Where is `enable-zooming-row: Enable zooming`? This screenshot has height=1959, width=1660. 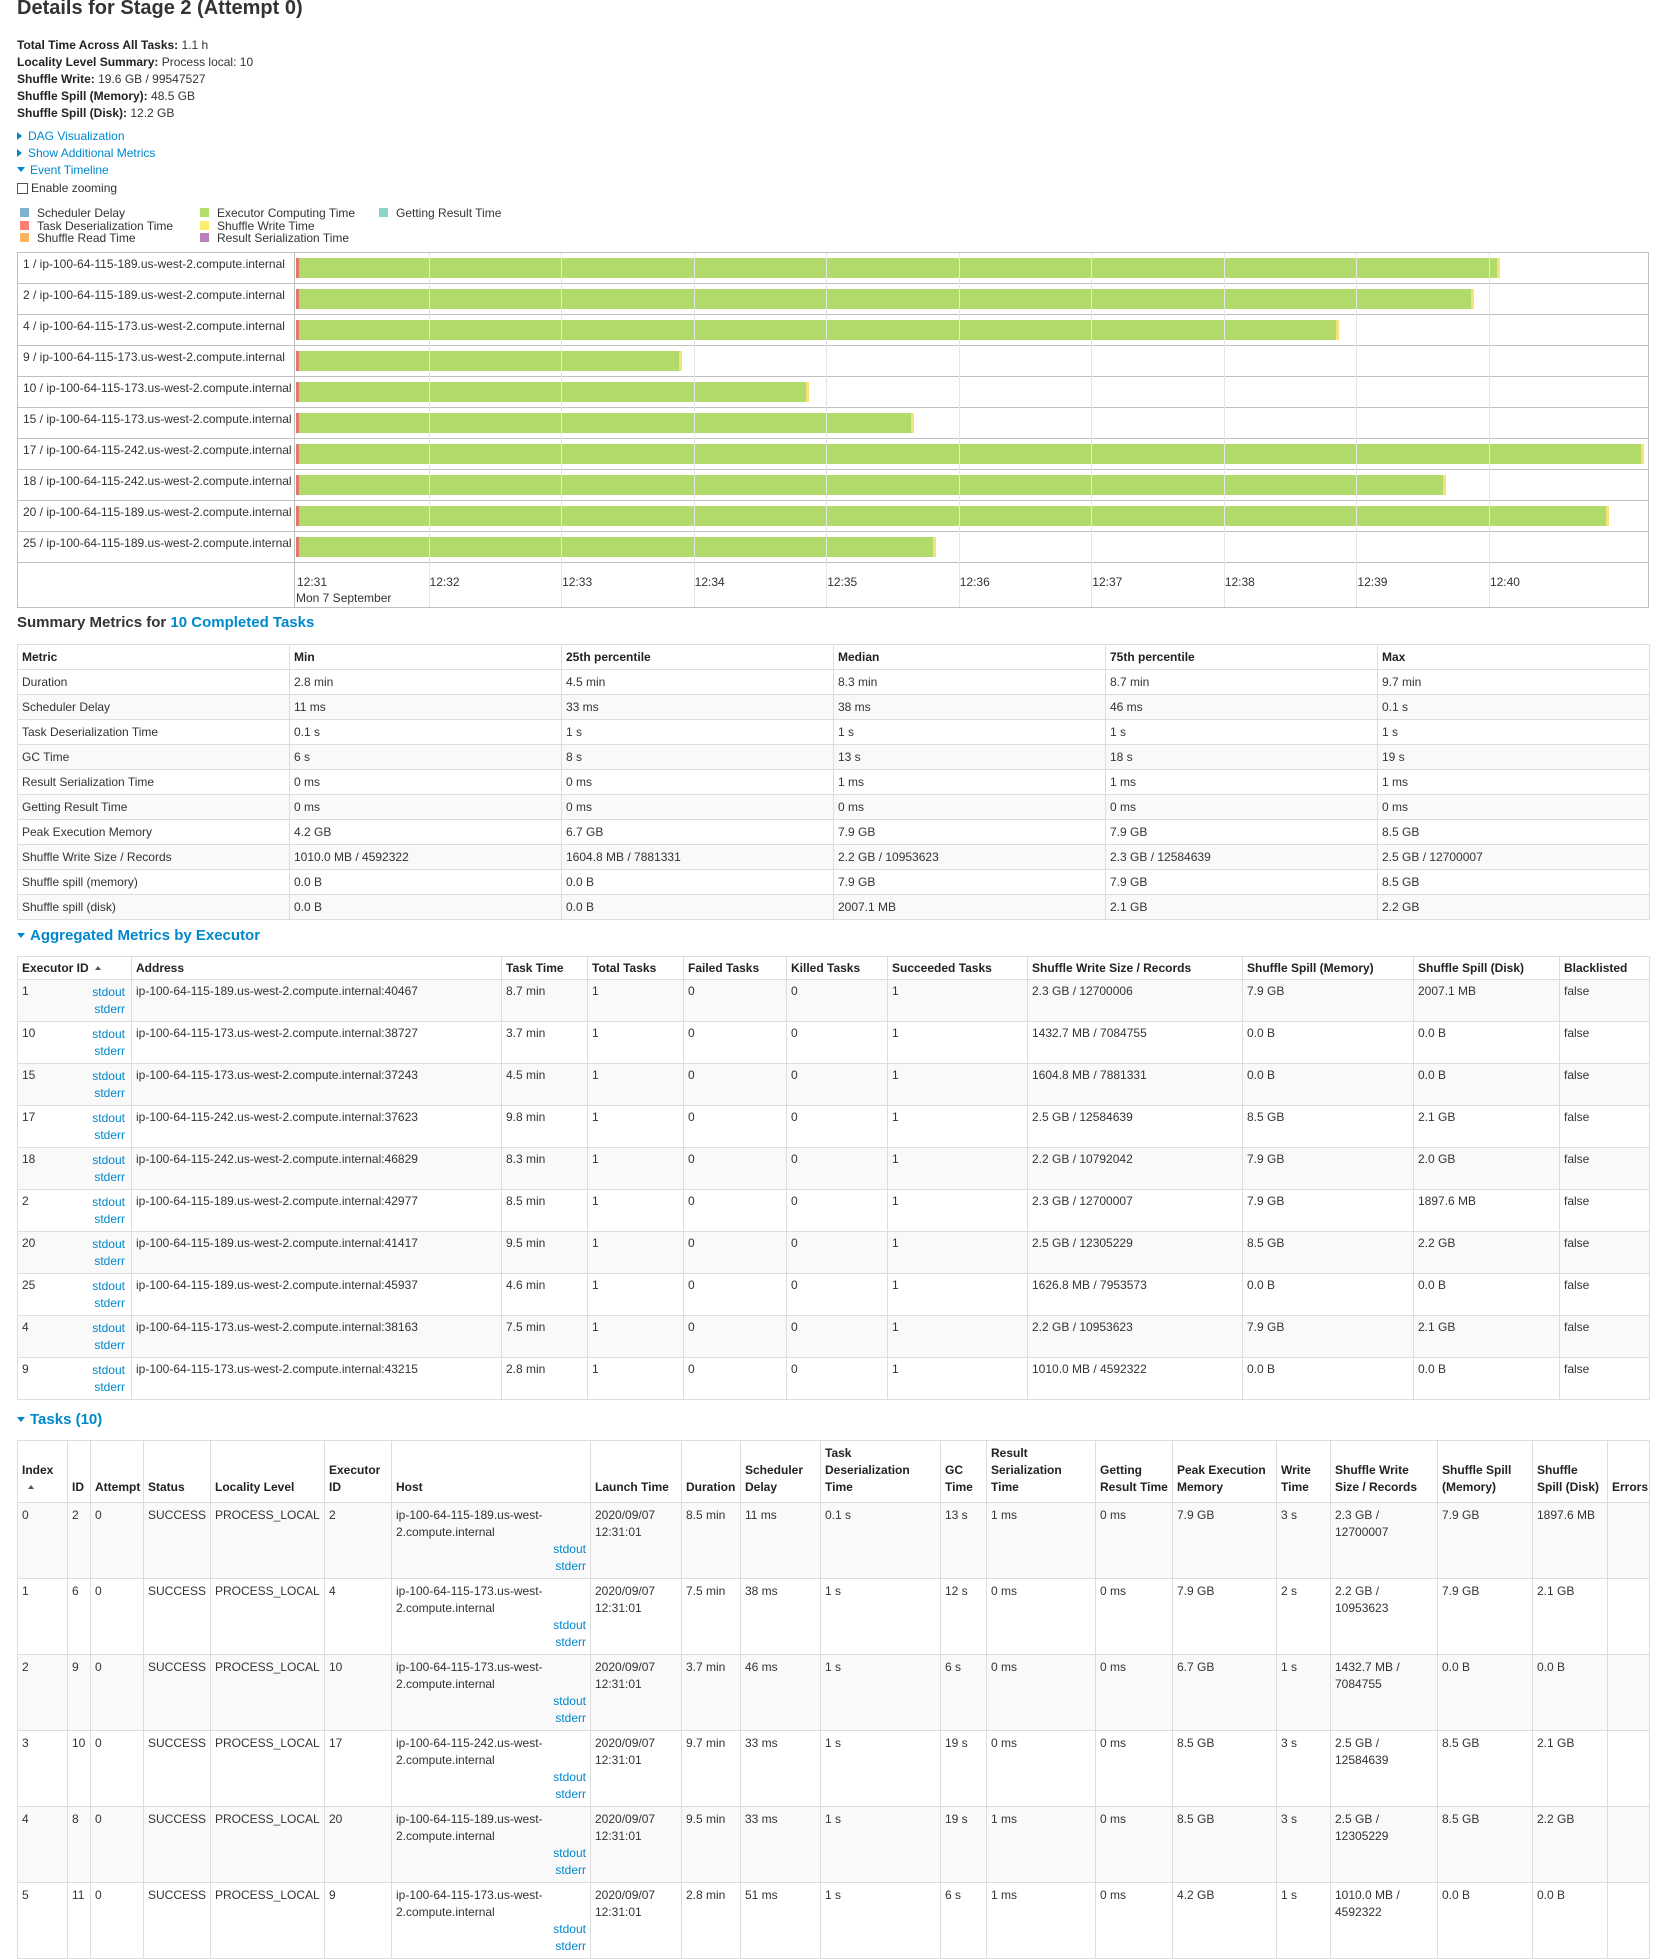
enable-zooming-row: Enable zooming is located at coordinates (67, 188).